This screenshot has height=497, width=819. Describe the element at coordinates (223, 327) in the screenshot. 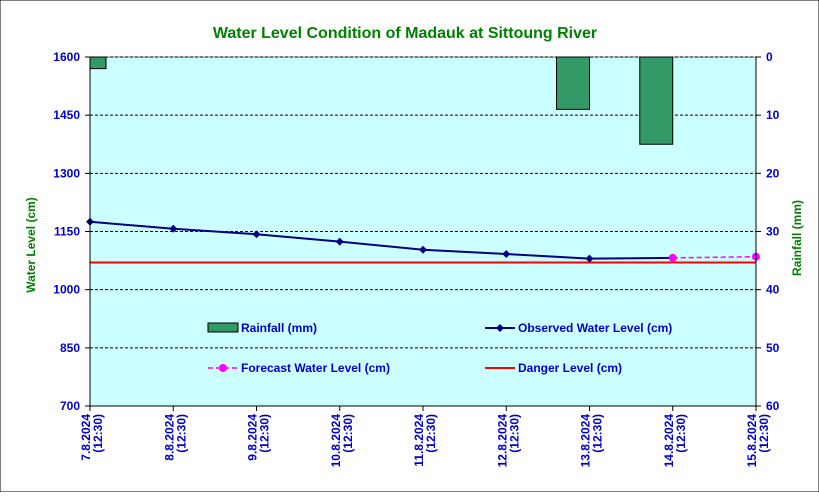

I see `legend-swatch-rainfall` at that location.